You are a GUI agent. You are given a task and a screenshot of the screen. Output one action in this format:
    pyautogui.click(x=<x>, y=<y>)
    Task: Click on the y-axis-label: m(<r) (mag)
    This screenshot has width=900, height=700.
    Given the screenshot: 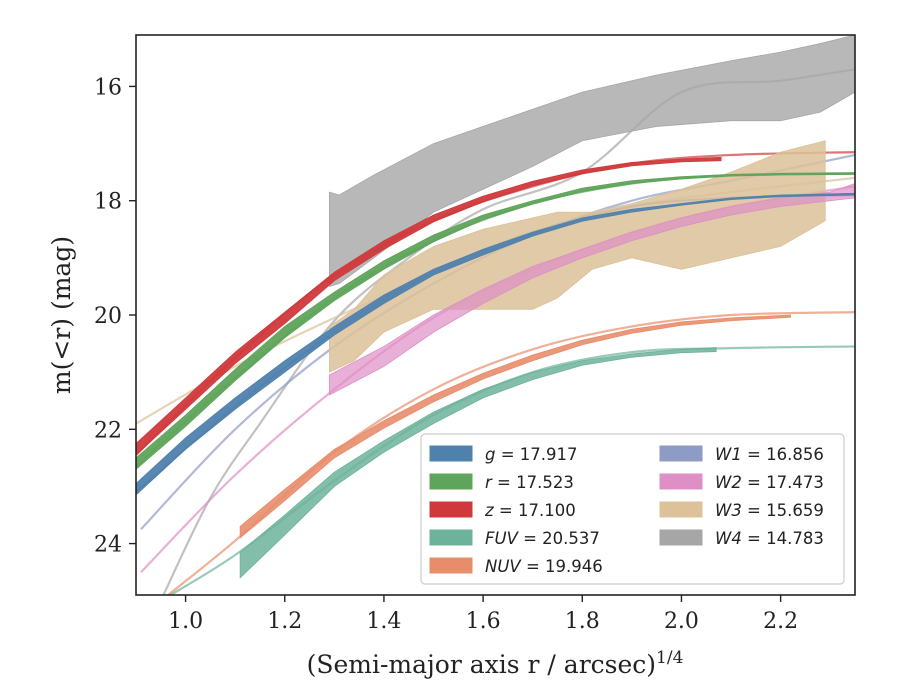 What is the action you would take?
    pyautogui.click(x=61, y=315)
    